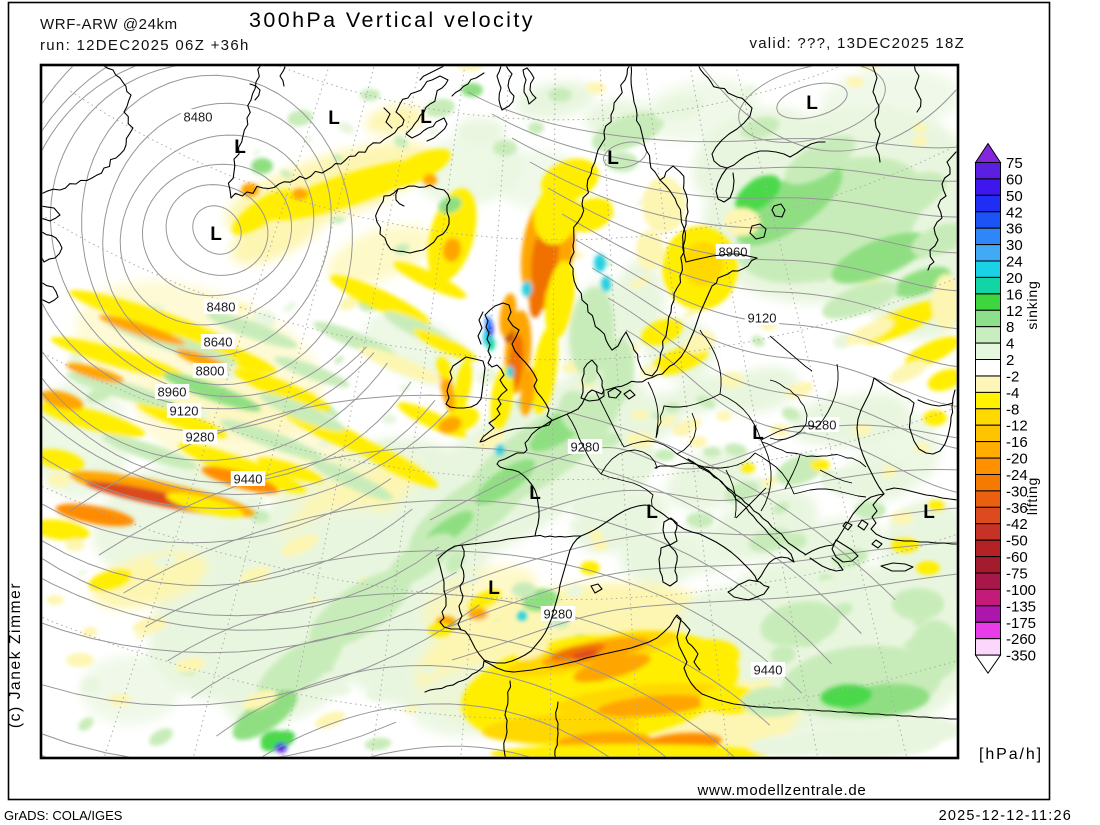 This screenshot has width=1100, height=825. Describe the element at coordinates (1014, 179) in the screenshot. I see `svg-text: 60` at that location.